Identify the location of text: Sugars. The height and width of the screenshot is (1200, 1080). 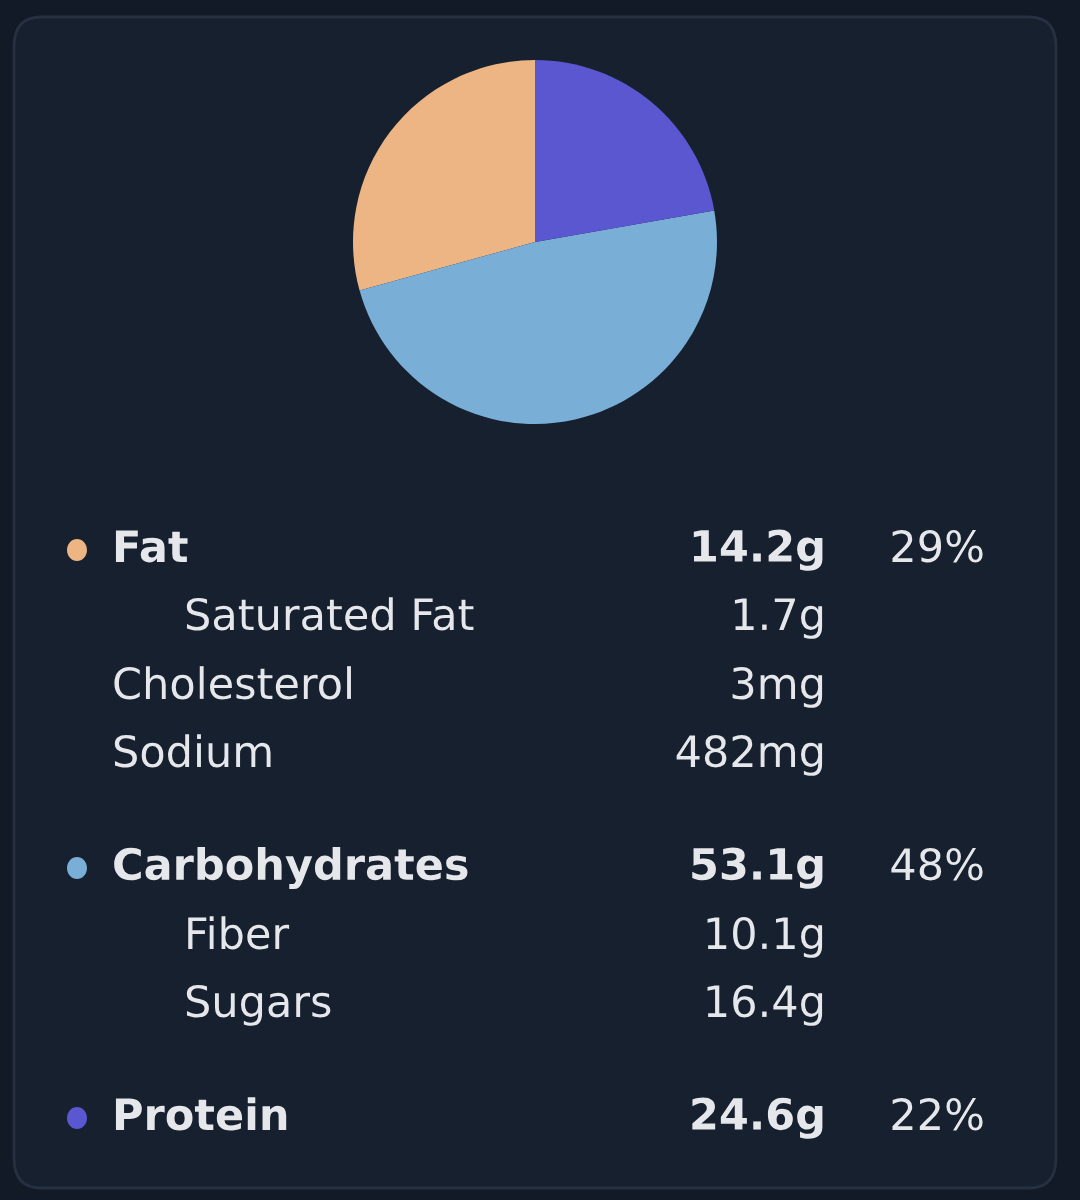
(258, 1005).